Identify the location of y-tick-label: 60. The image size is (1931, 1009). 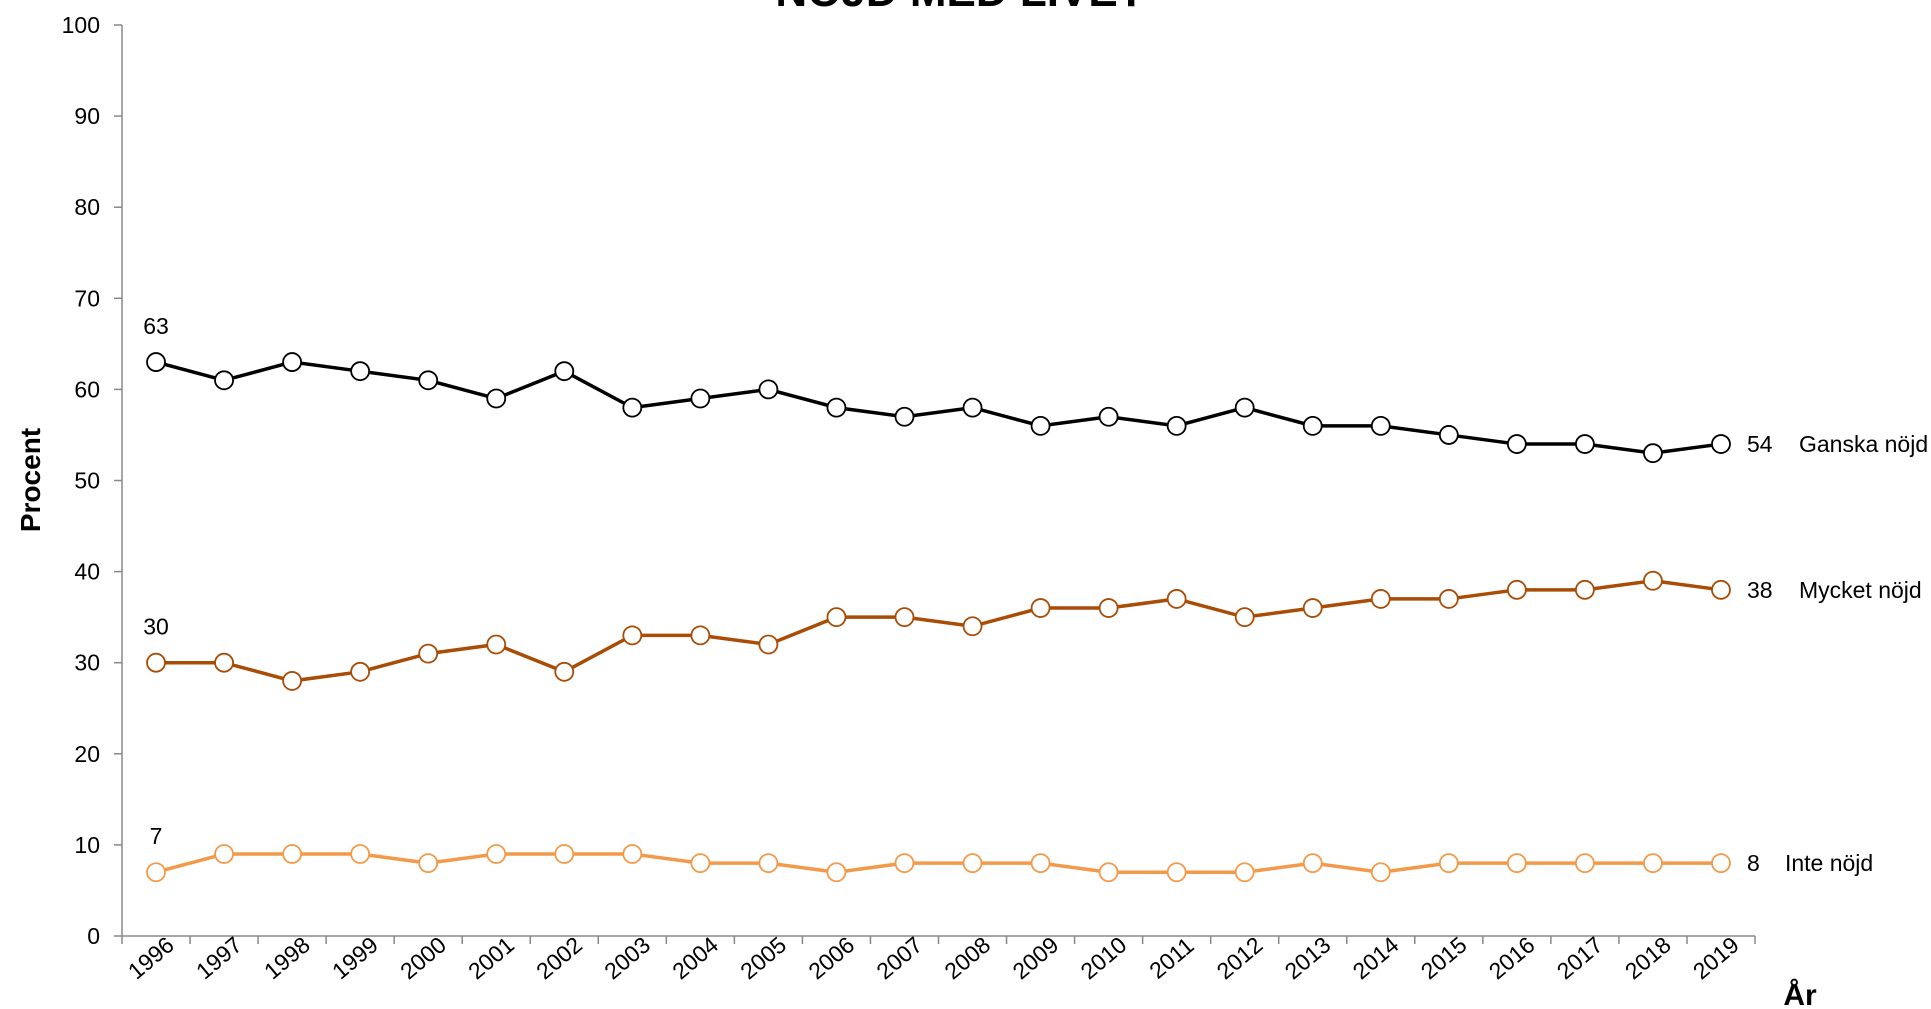
(87, 389).